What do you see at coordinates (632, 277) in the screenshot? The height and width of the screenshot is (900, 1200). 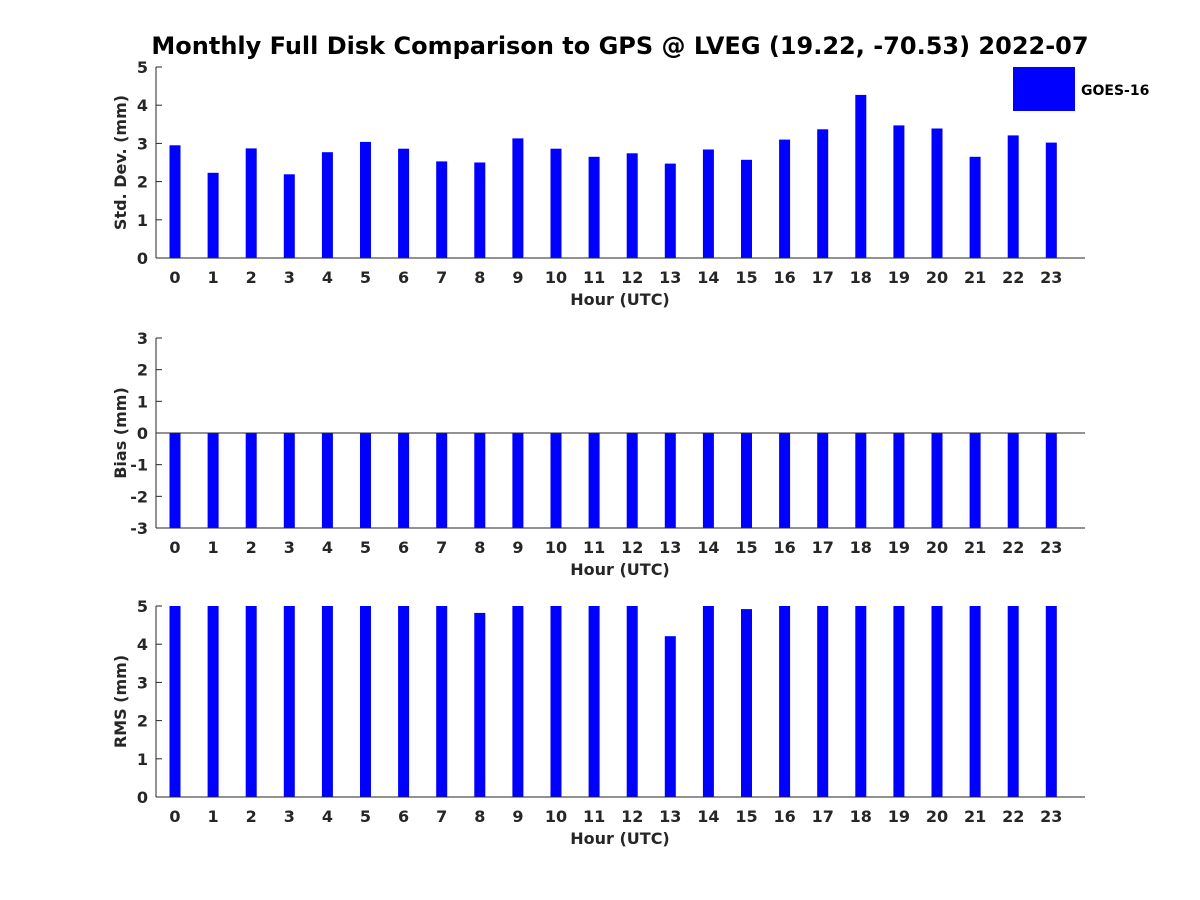 I see `std-dev-x-tick-label: 12` at bounding box center [632, 277].